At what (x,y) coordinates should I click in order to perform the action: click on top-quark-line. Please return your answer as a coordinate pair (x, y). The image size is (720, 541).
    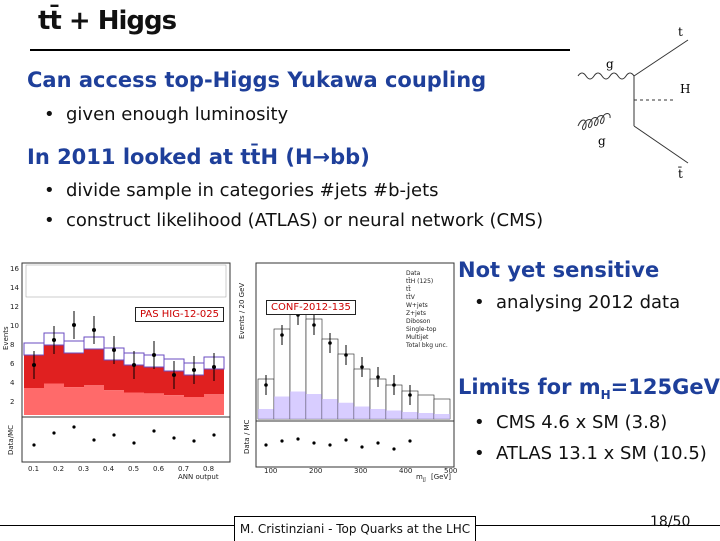
    Looking at the image, I should click on (661, 58).